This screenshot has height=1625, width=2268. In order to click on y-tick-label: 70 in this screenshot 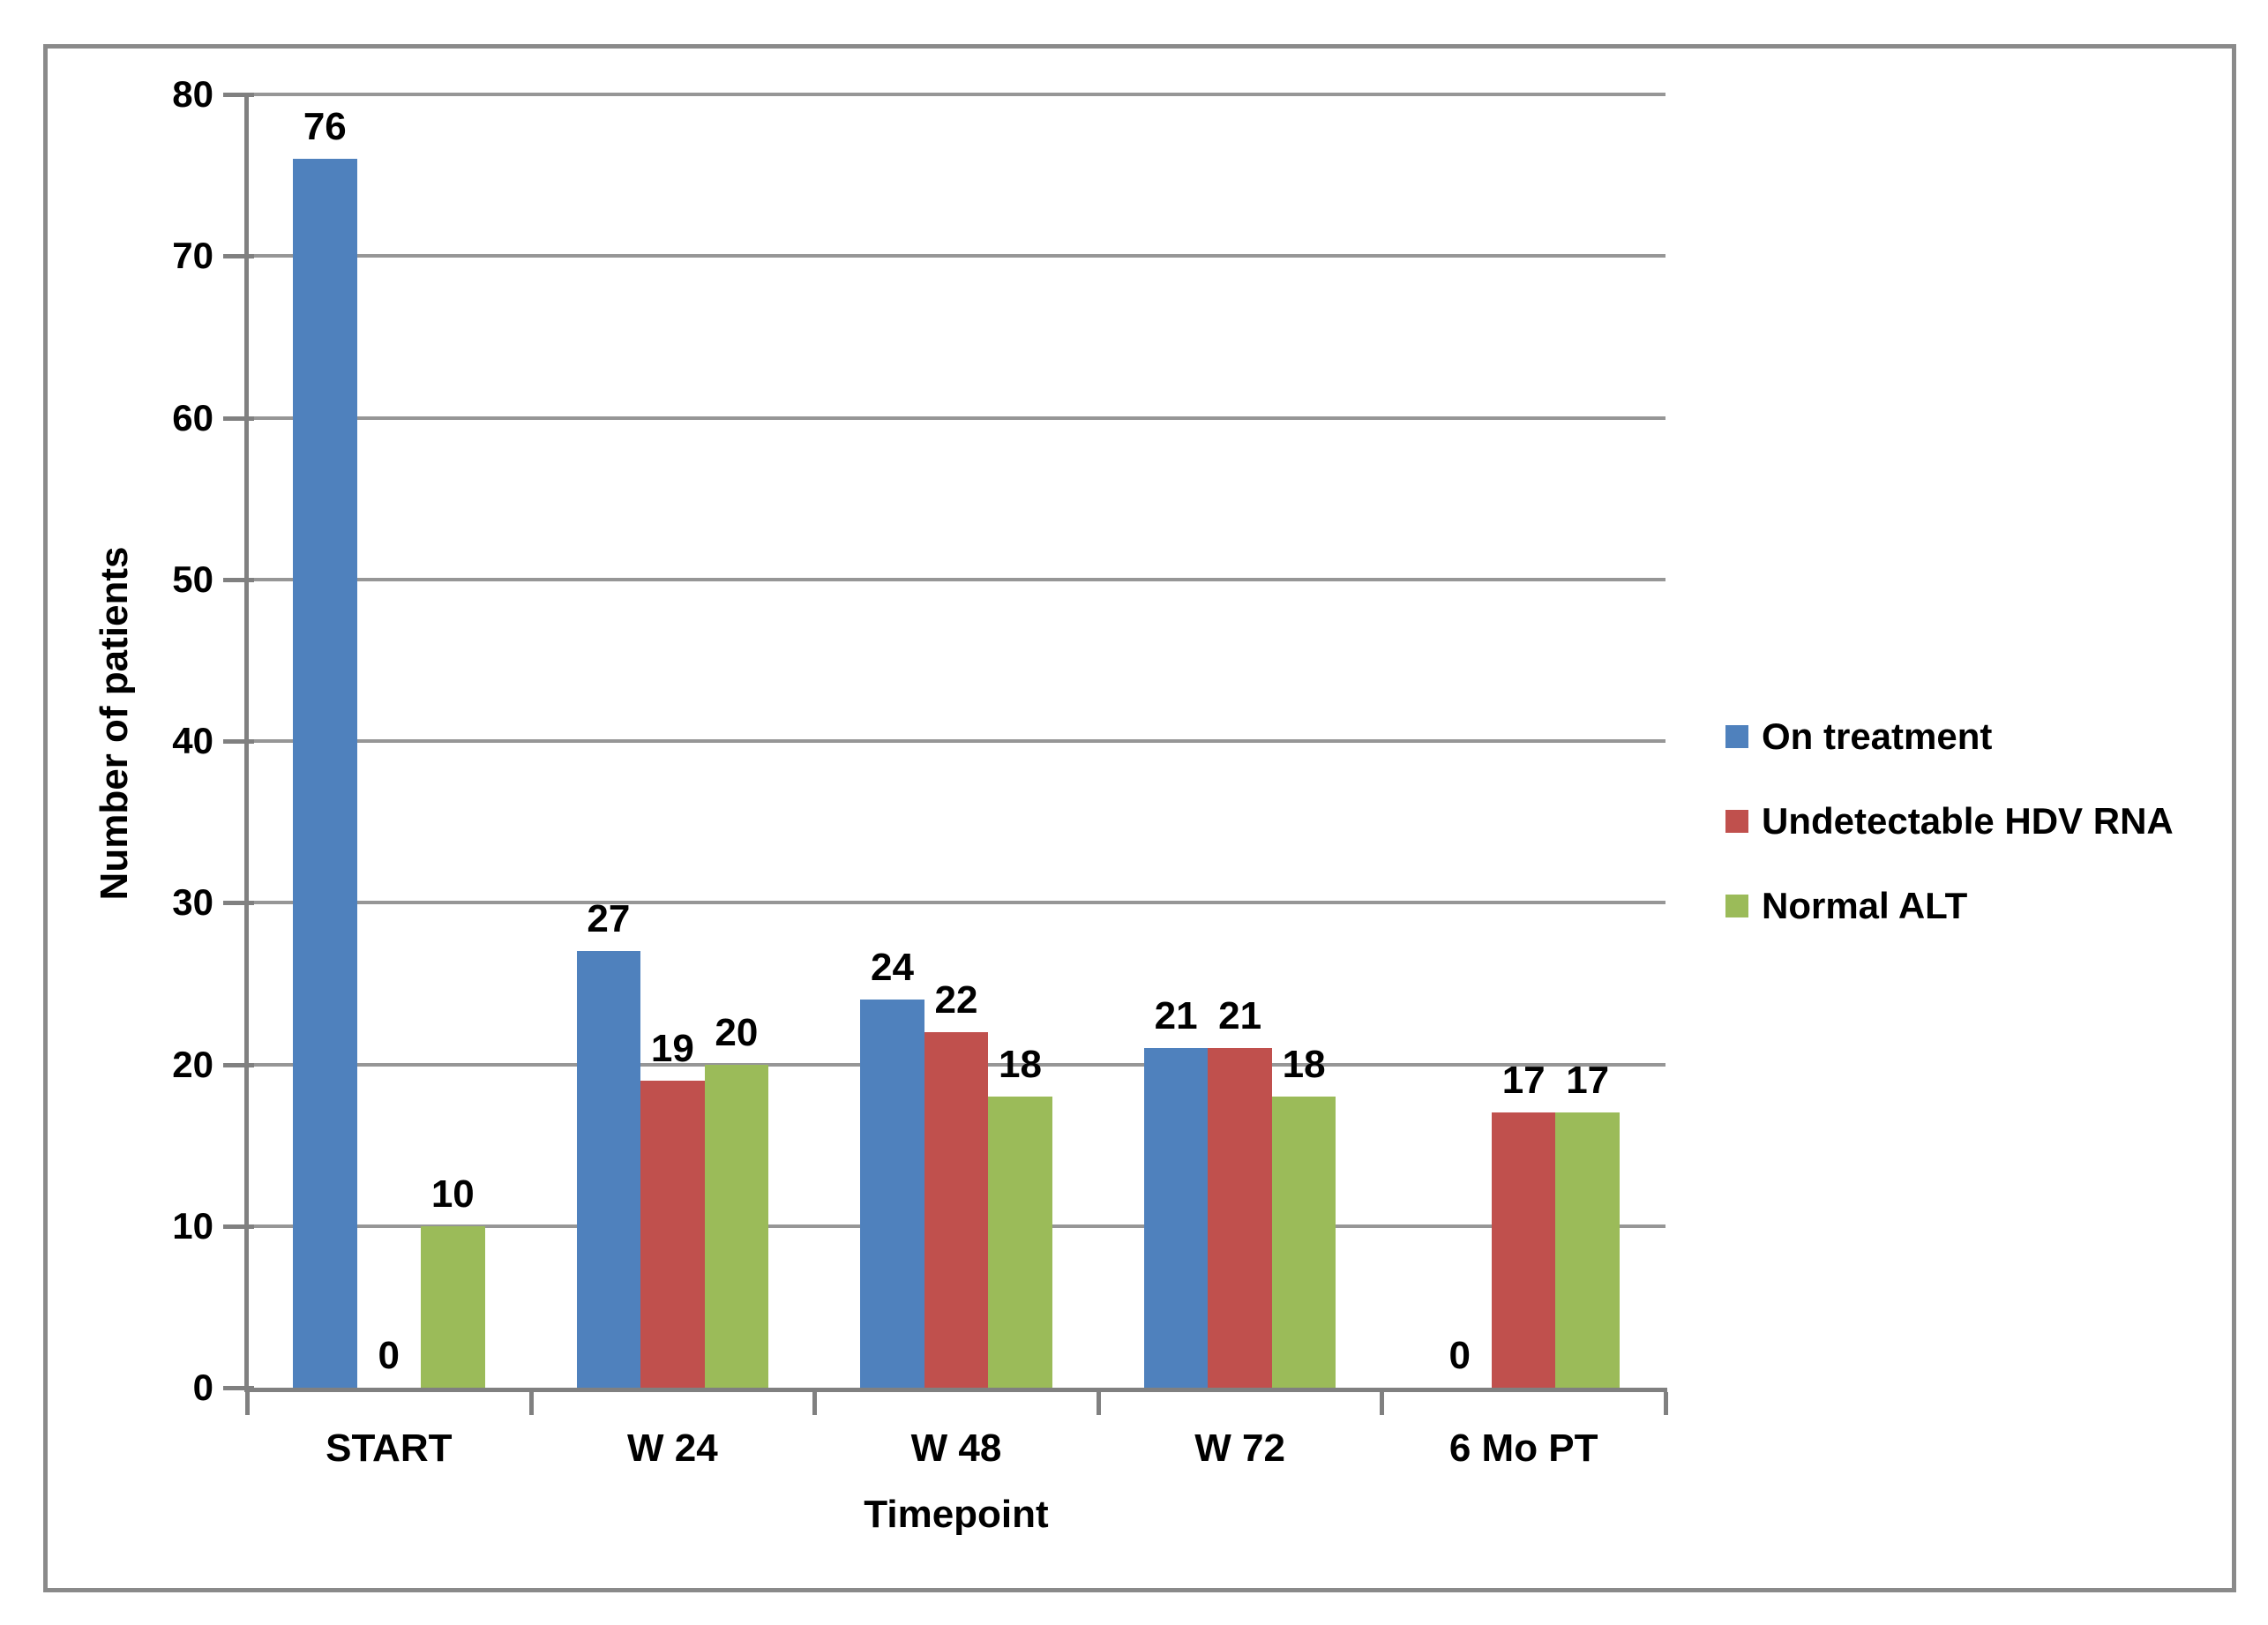, I will do `click(192, 256)`.